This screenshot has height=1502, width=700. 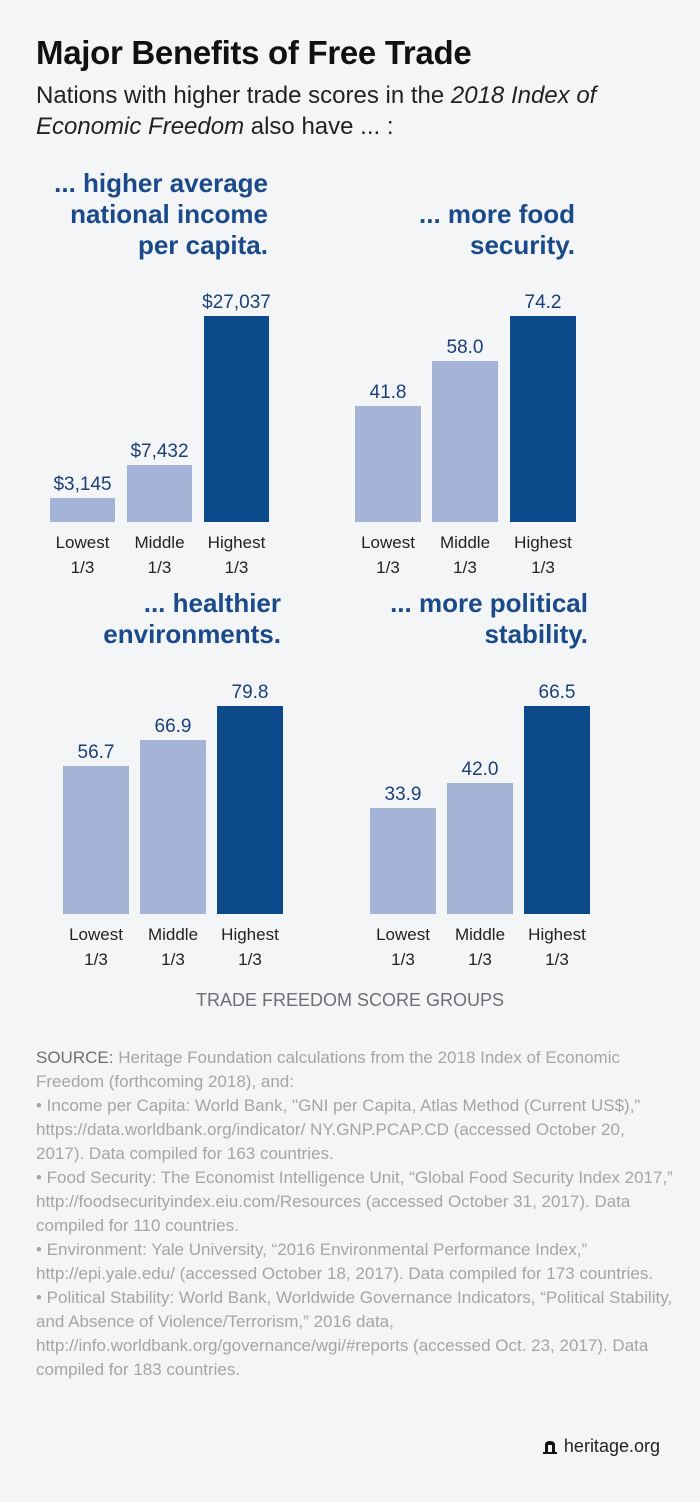 I want to click on value-label: 66.9, so click(x=173, y=726).